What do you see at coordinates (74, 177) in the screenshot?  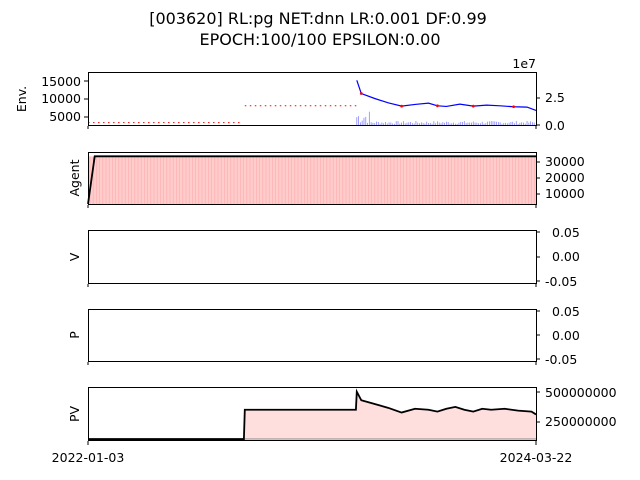 I see `agent-ylabel: Agent` at bounding box center [74, 177].